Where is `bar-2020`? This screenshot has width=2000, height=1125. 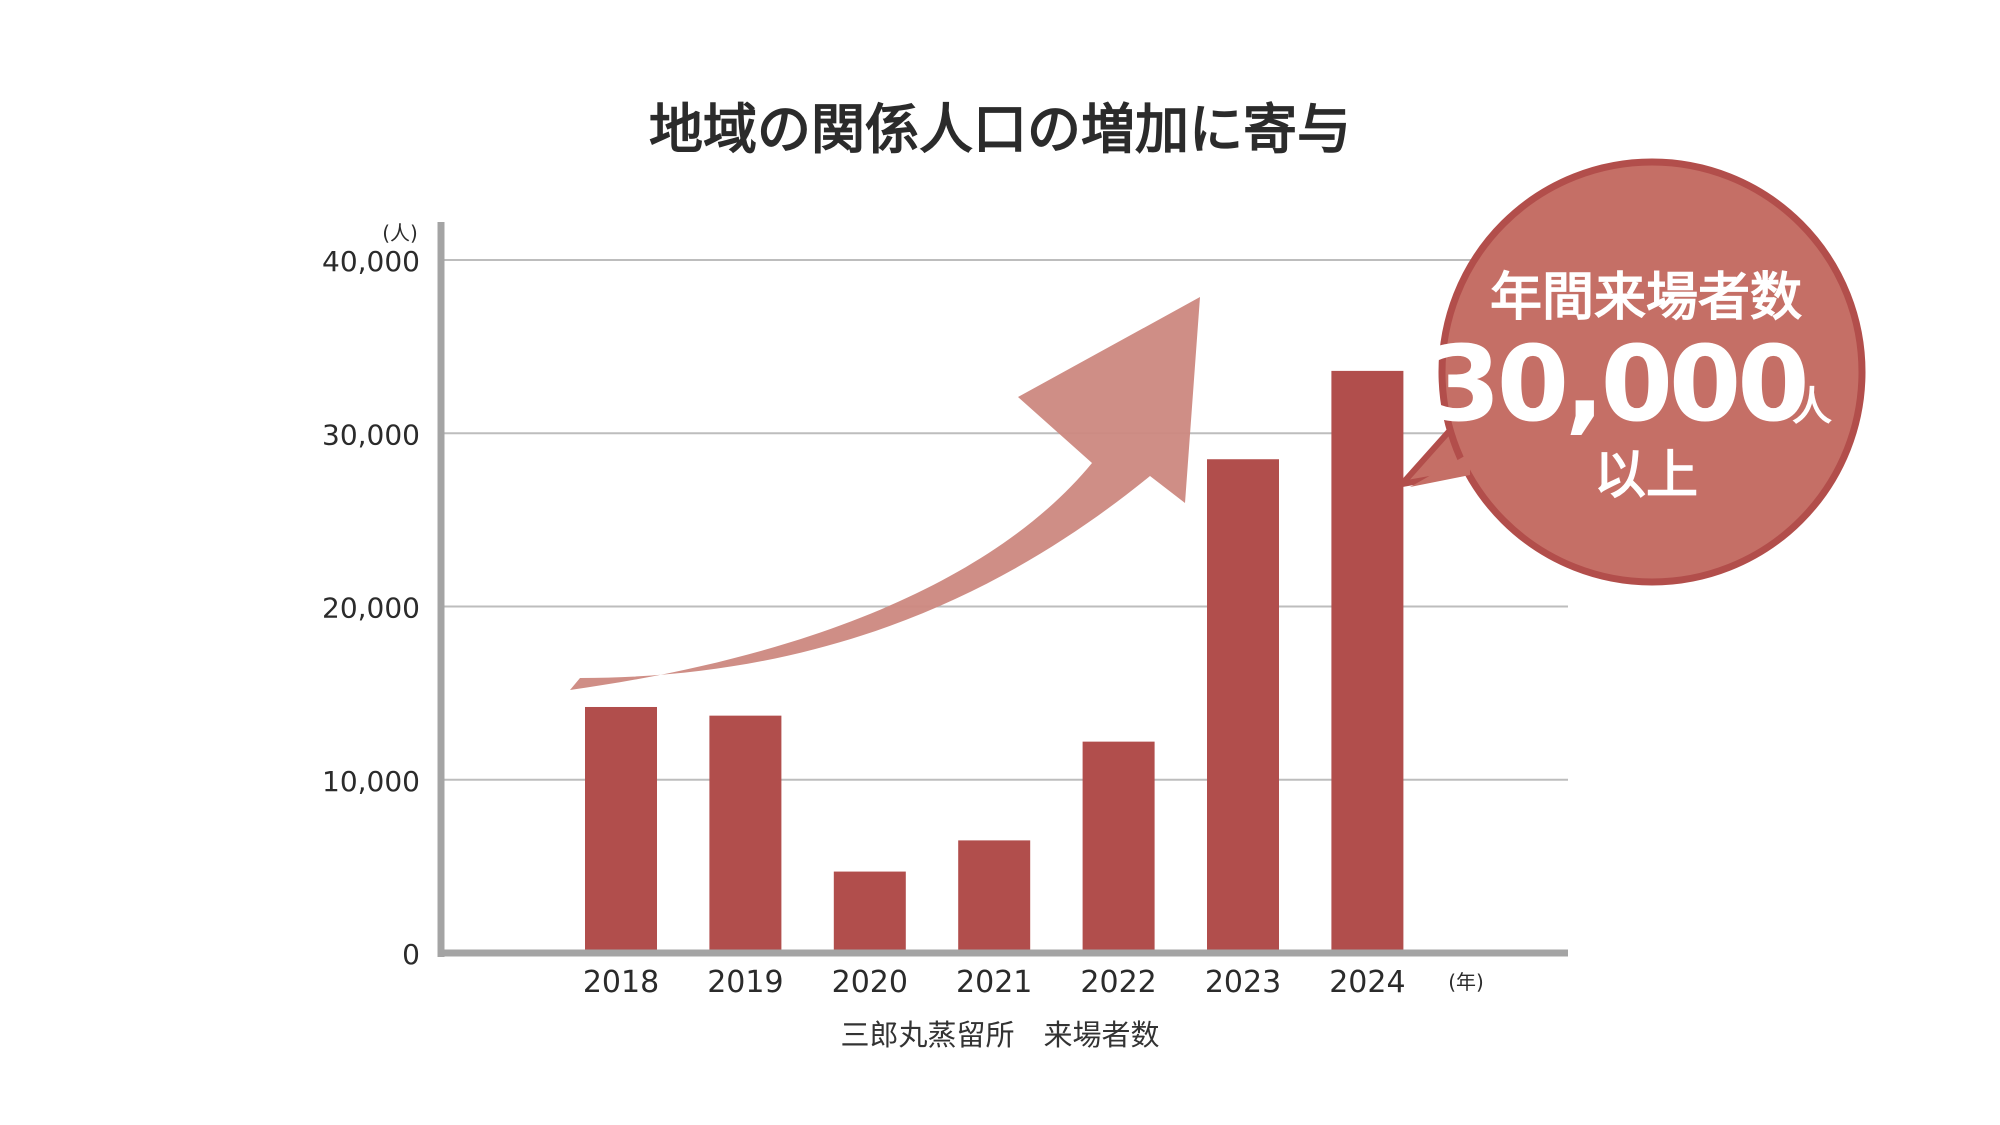
bar-2020 is located at coordinates (869, 912).